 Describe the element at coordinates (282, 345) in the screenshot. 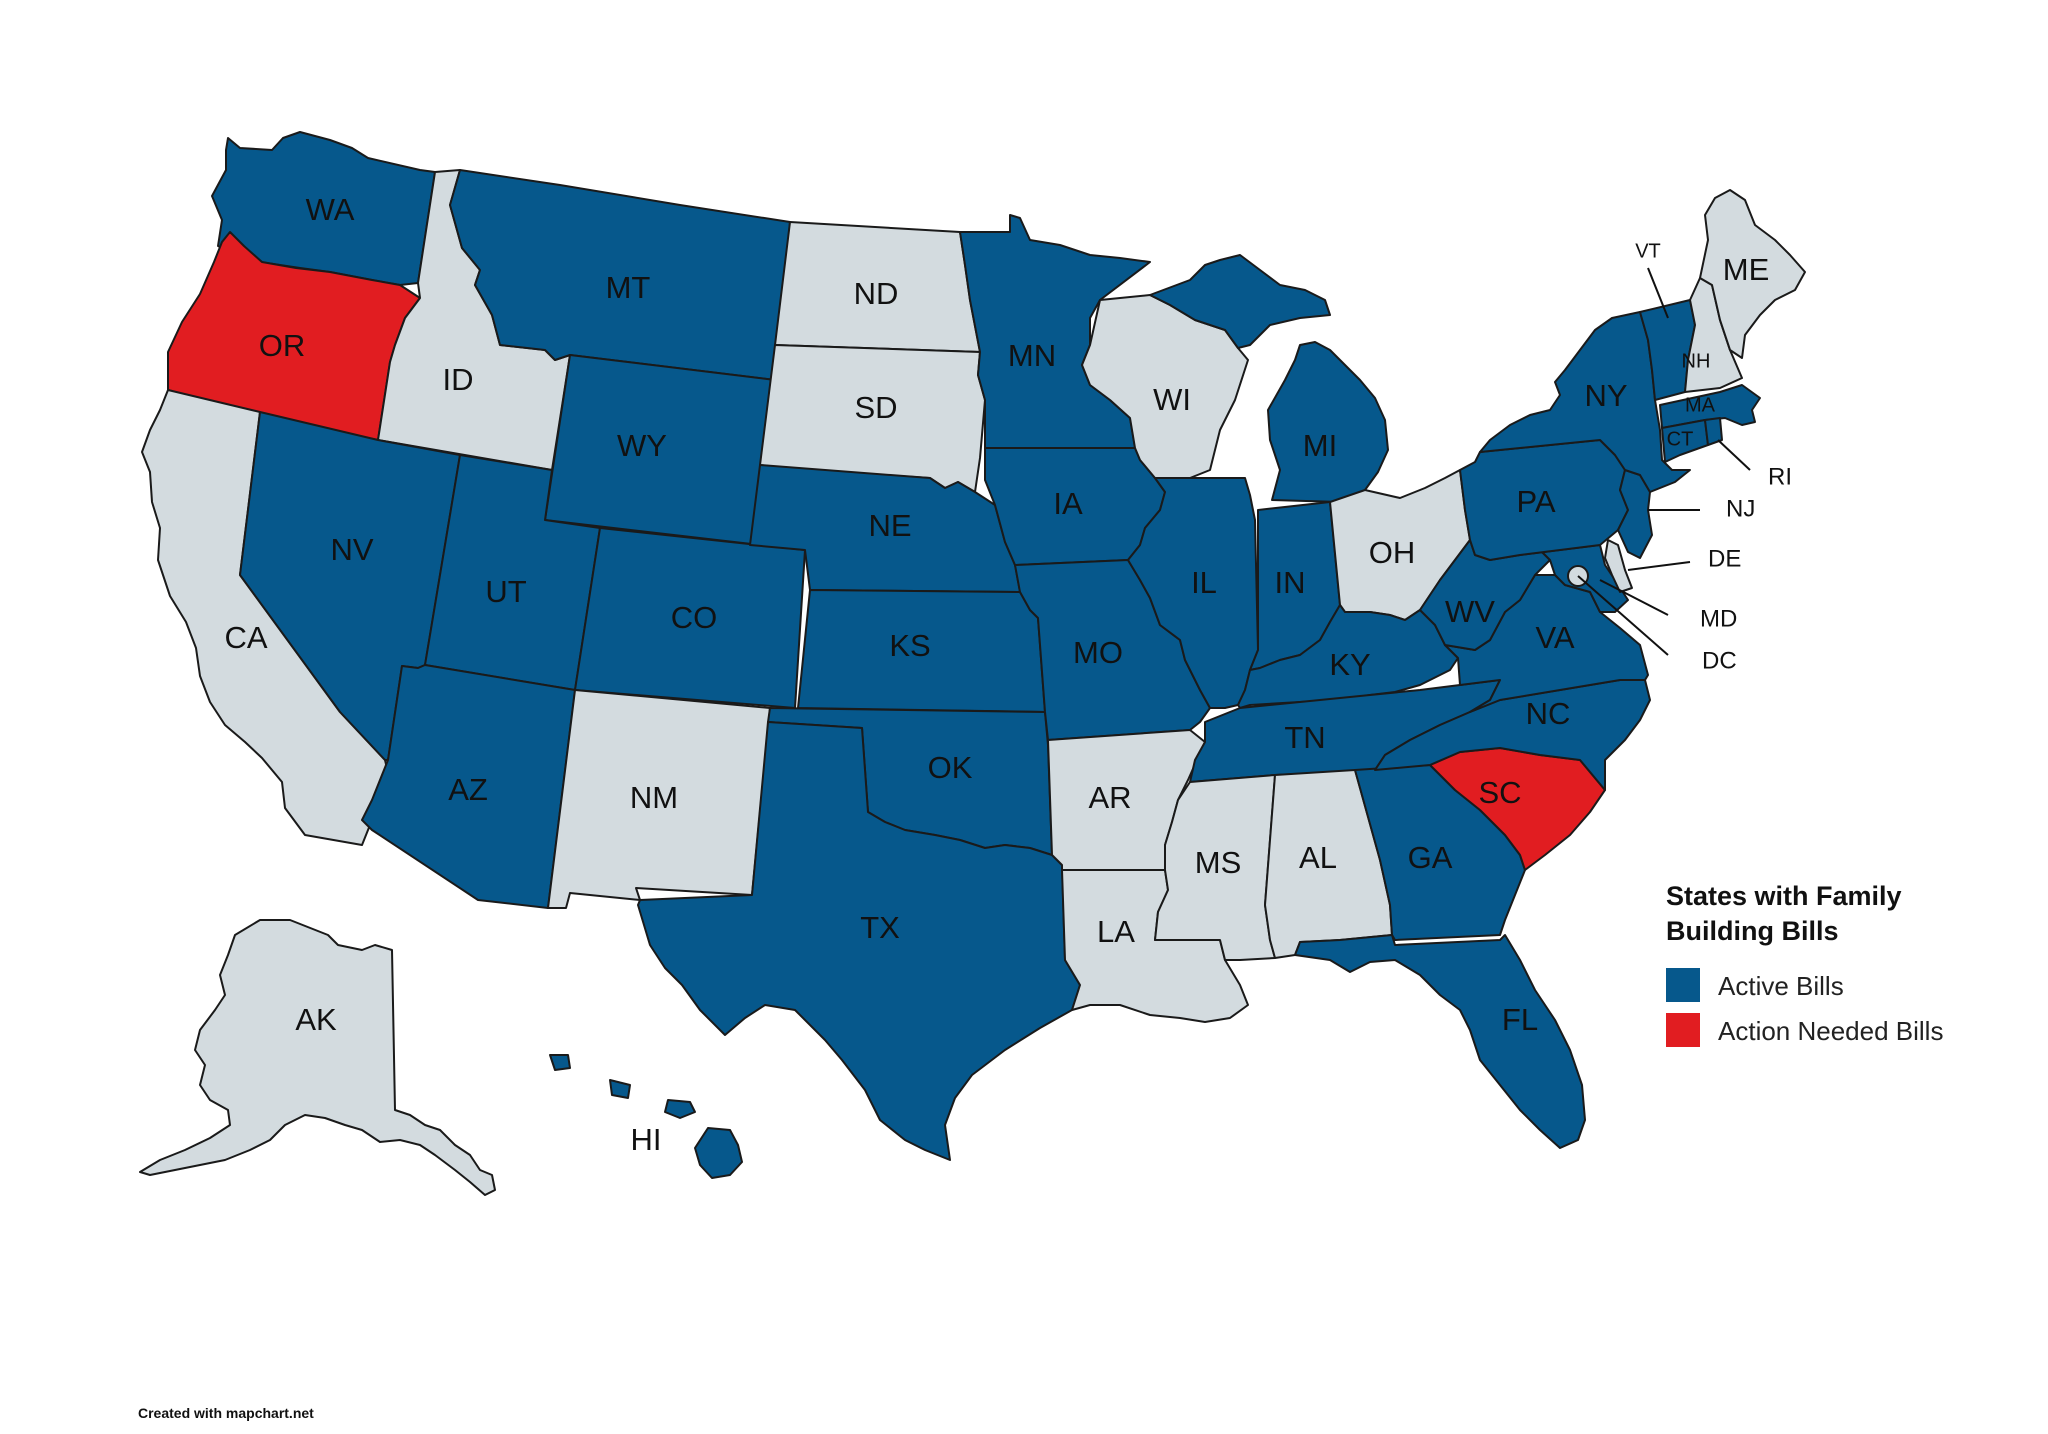

I see `state-label-or: OR` at that location.